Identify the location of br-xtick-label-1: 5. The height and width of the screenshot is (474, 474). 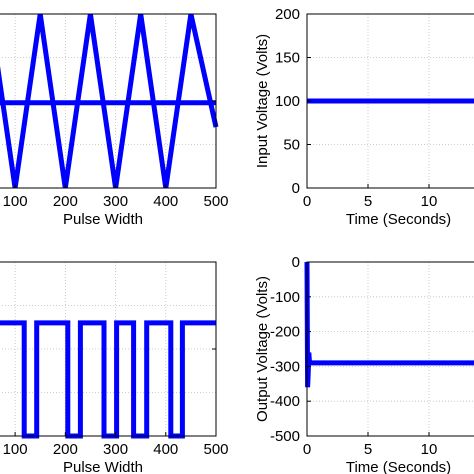
(368, 449).